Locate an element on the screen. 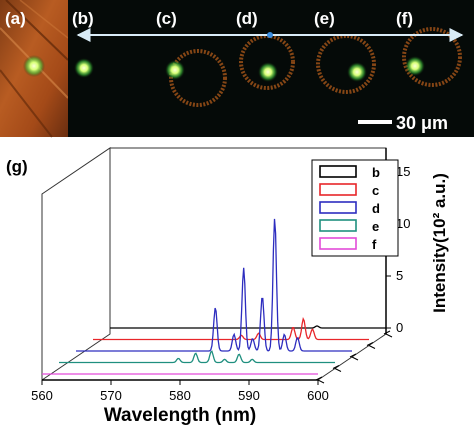 Image resolution: width=474 pixels, height=438 pixels. emission-spot is located at coordinates (34, 66).